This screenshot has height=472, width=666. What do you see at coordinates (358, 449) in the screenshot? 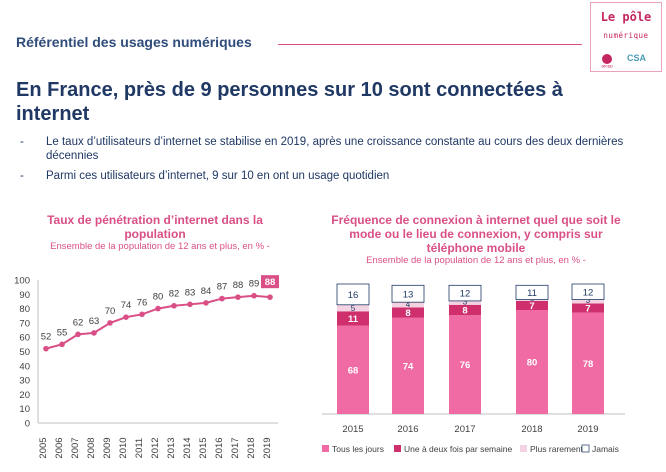
I see `legend-label: Tous les jours` at bounding box center [358, 449].